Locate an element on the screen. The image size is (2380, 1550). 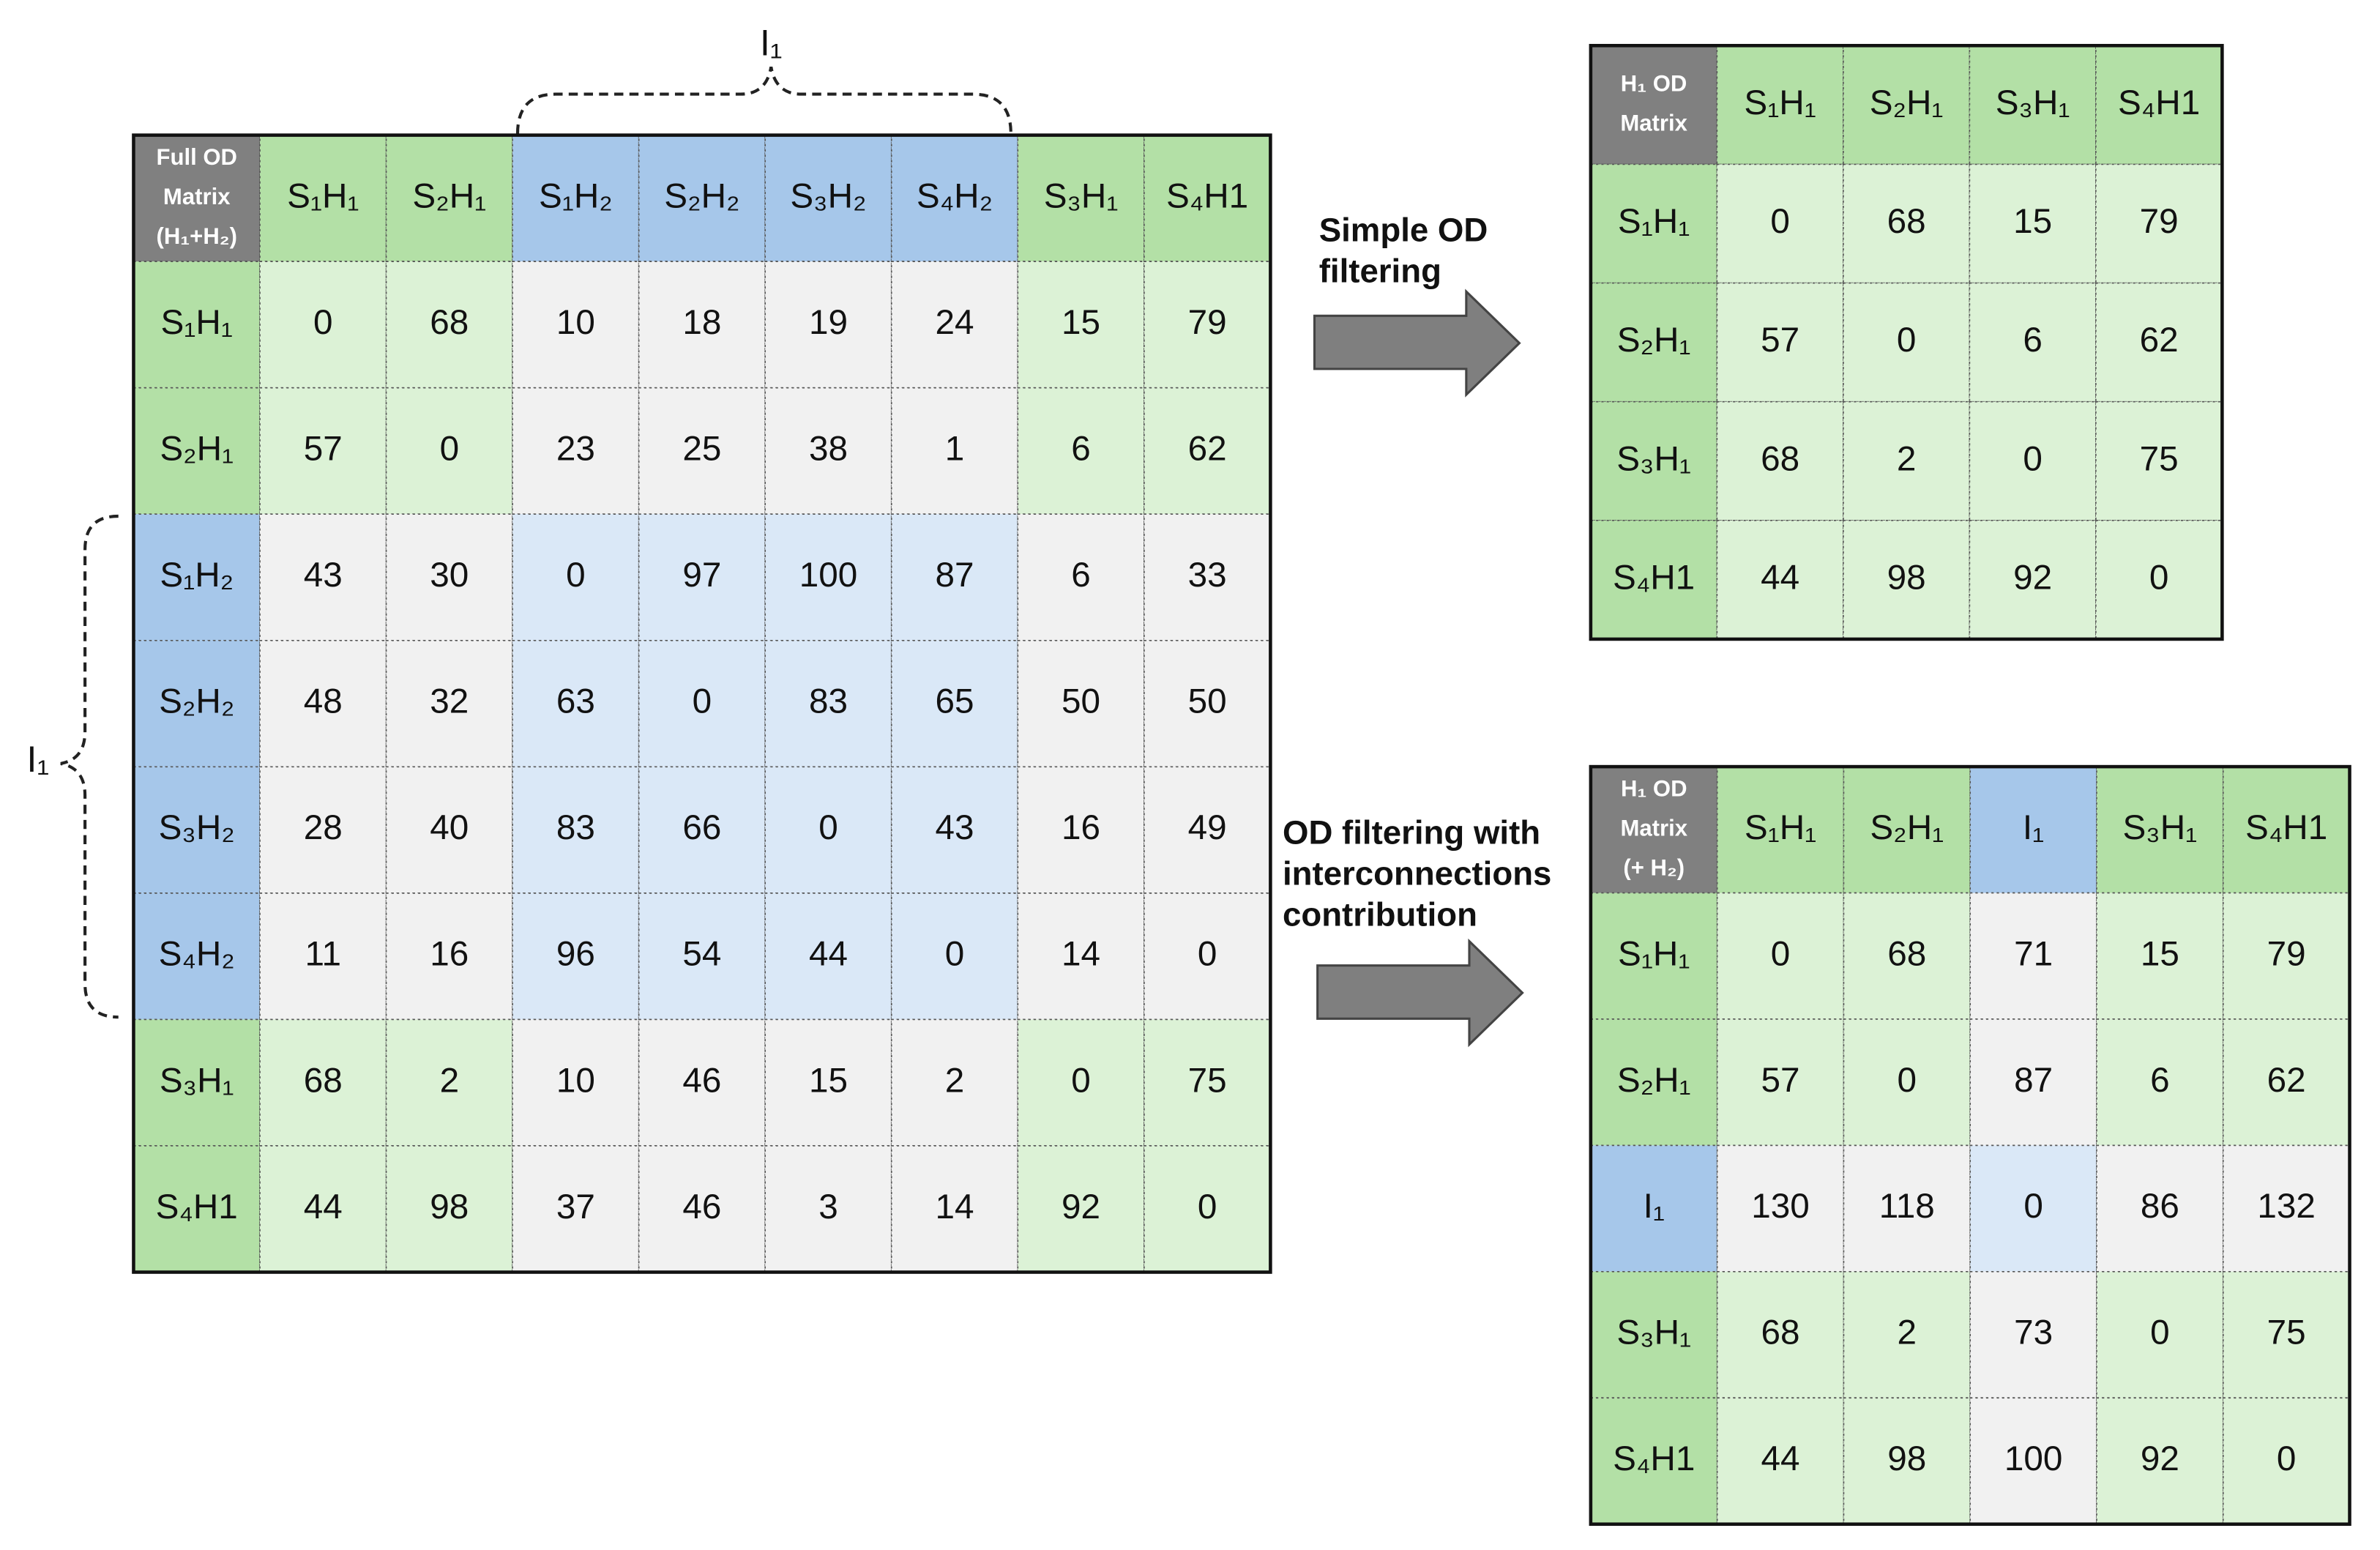
cell-value: 49 is located at coordinates (1207, 828).